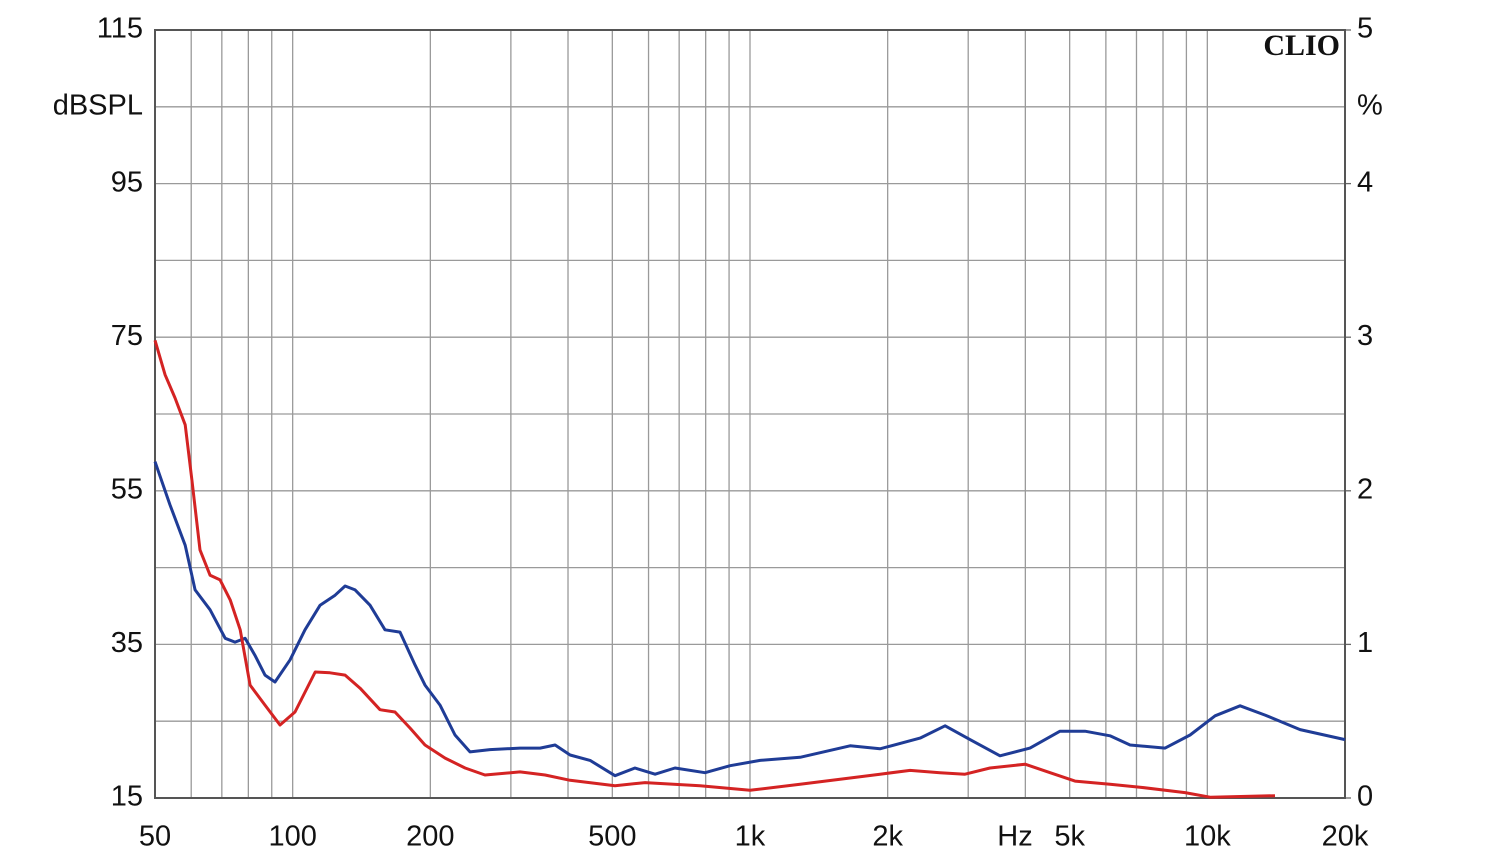  What do you see at coordinates (750, 837) in the screenshot?
I see `x-tick-label: 1k` at bounding box center [750, 837].